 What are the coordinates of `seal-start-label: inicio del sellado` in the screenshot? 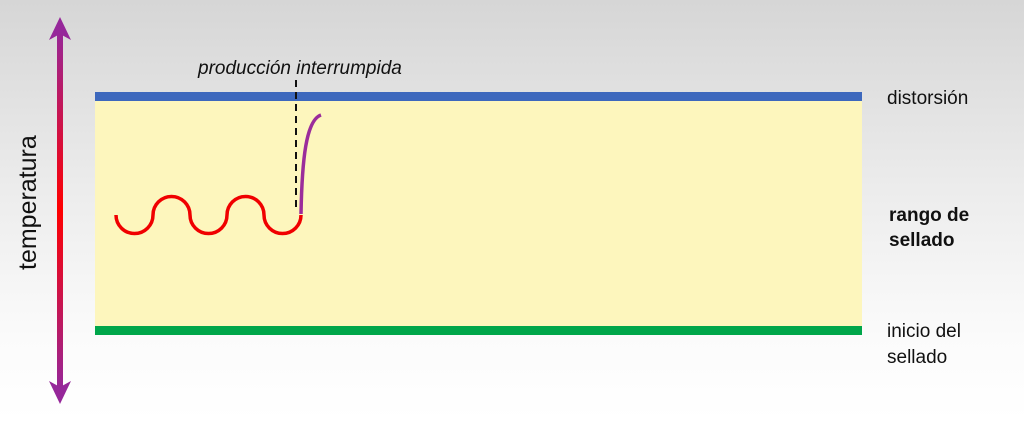 It's located at (924, 345).